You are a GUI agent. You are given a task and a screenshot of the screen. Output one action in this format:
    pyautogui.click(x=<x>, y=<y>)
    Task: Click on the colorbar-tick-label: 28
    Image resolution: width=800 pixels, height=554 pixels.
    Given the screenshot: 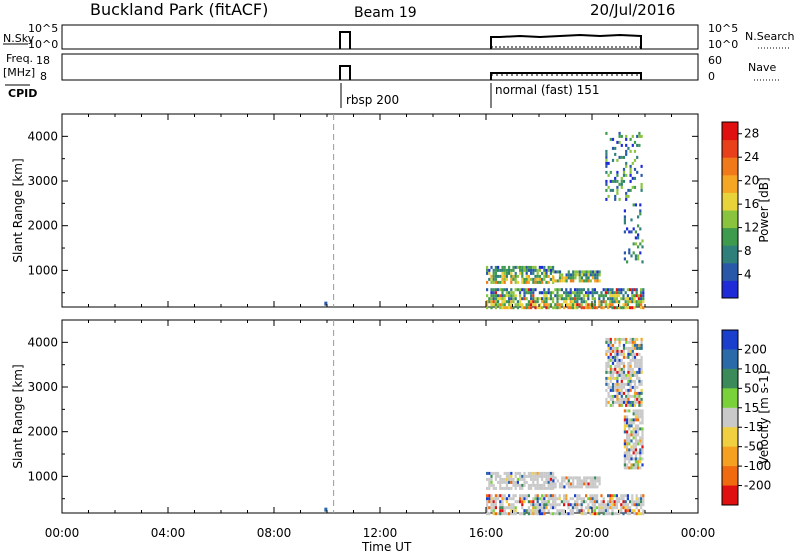 What is the action you would take?
    pyautogui.click(x=751, y=134)
    